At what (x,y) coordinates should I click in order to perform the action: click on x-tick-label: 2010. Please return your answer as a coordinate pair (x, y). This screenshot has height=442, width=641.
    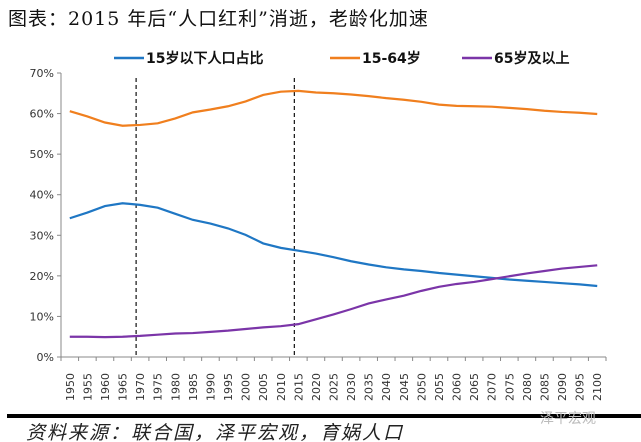
    Looking at the image, I should click on (281, 387).